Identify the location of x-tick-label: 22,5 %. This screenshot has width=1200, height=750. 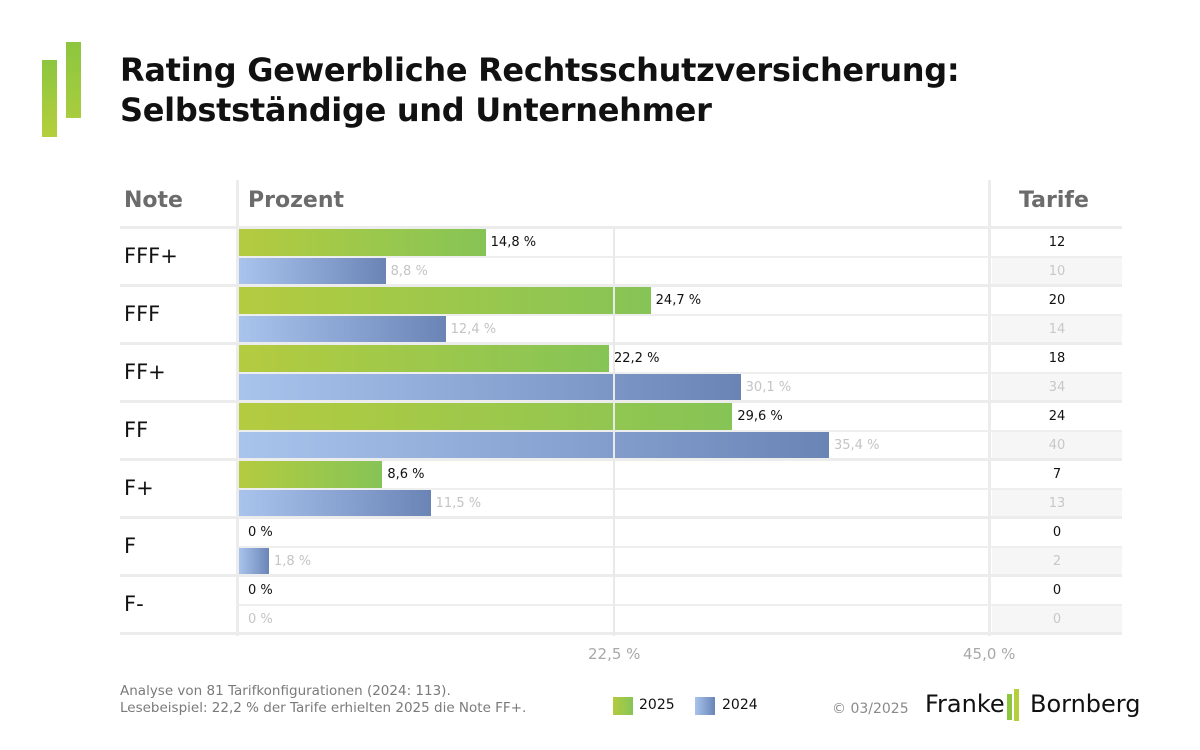
(614, 654).